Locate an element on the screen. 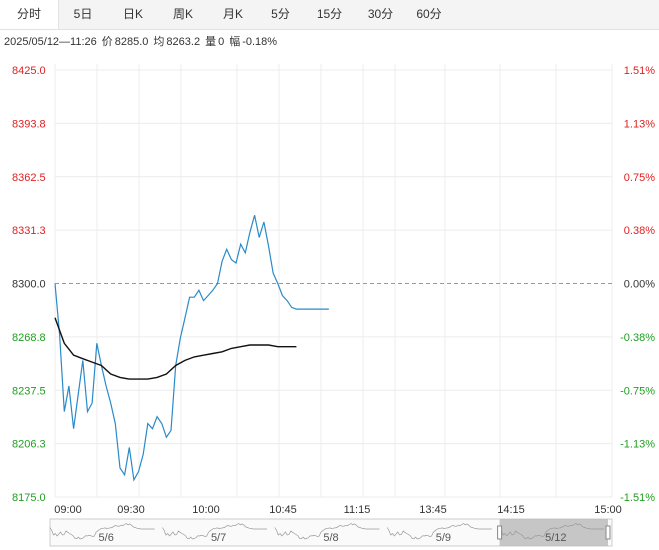 This screenshot has height=550, width=659. price-label: 价 is located at coordinates (107, 42).